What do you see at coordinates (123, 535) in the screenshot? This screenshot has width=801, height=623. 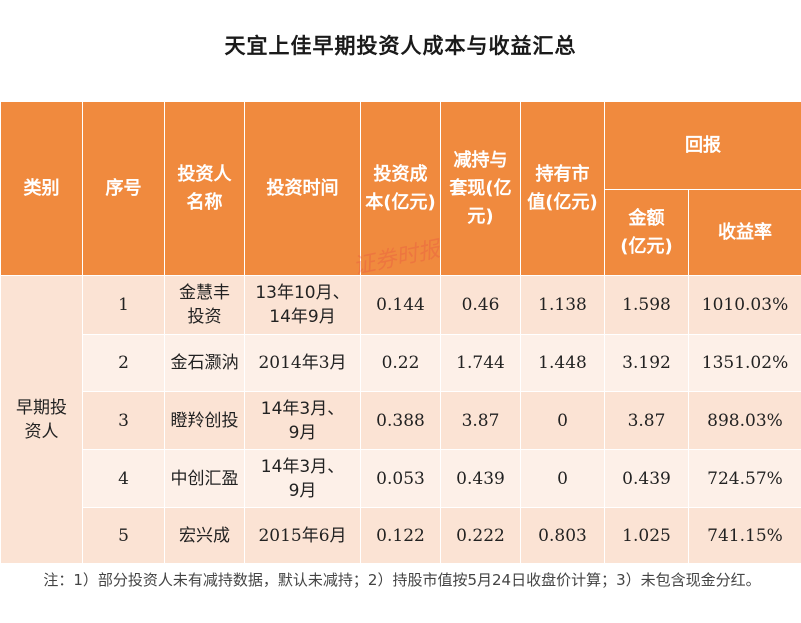 I see `serial-cell: 5` at bounding box center [123, 535].